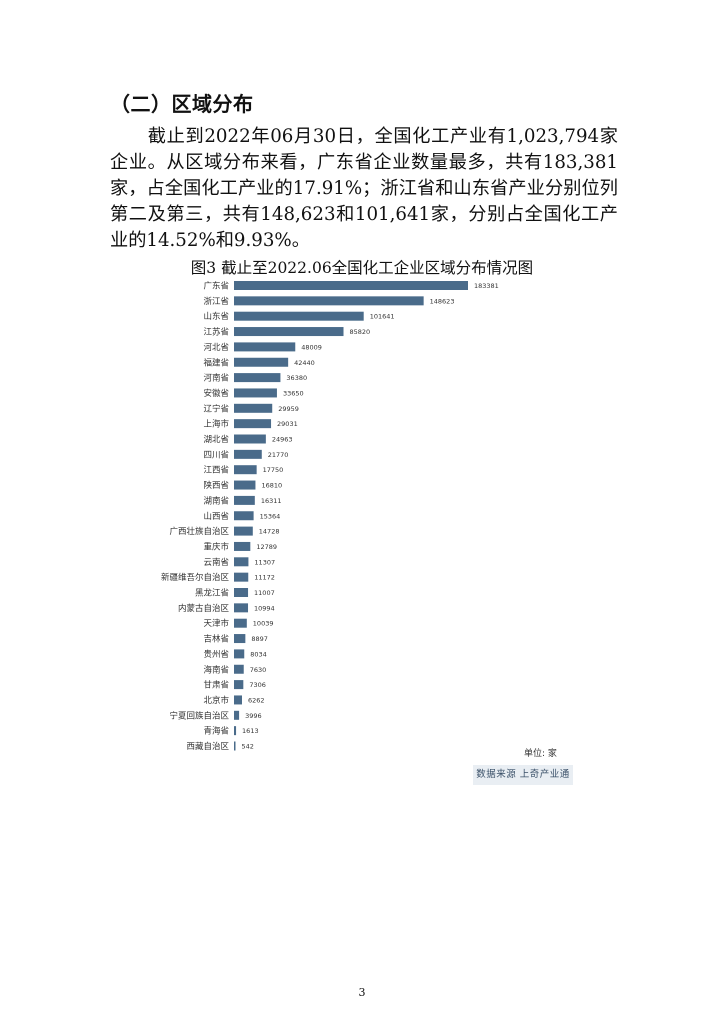 The image size is (724, 1024). Describe the element at coordinates (256, 700) in the screenshot. I see `value-label: 6262` at that location.